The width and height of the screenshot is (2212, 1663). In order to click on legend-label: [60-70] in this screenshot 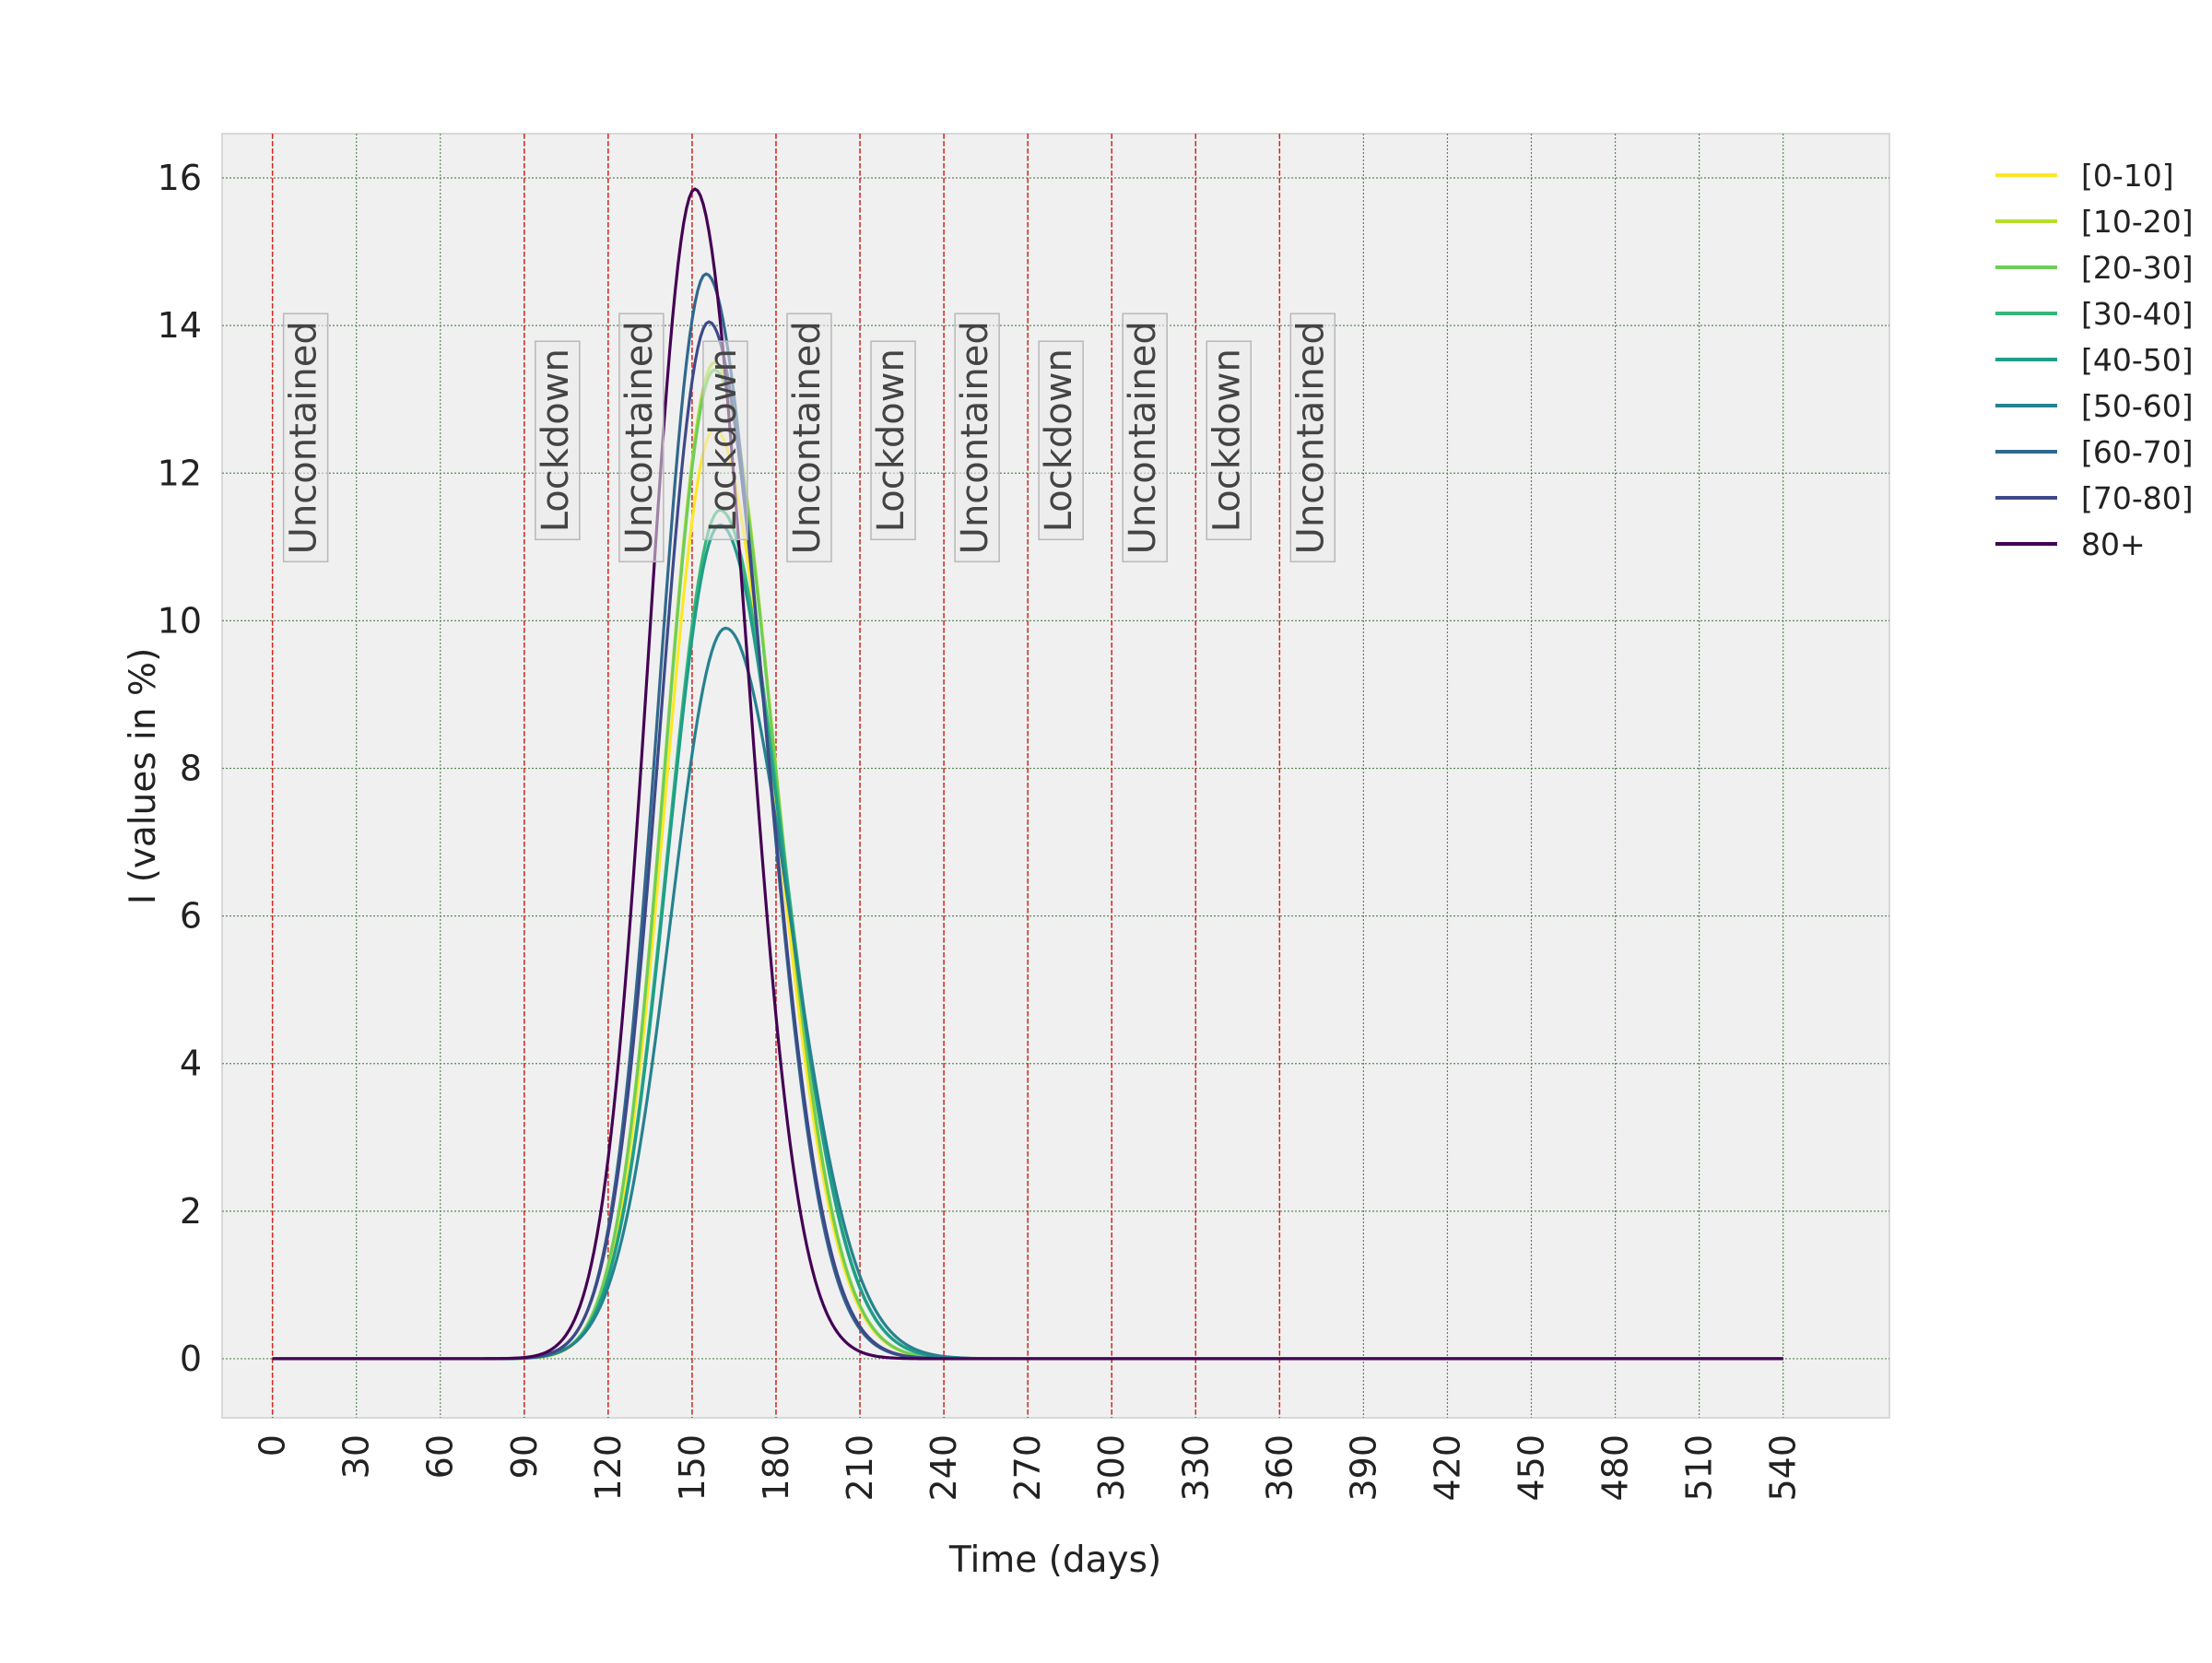, I will do `click(2137, 452)`.